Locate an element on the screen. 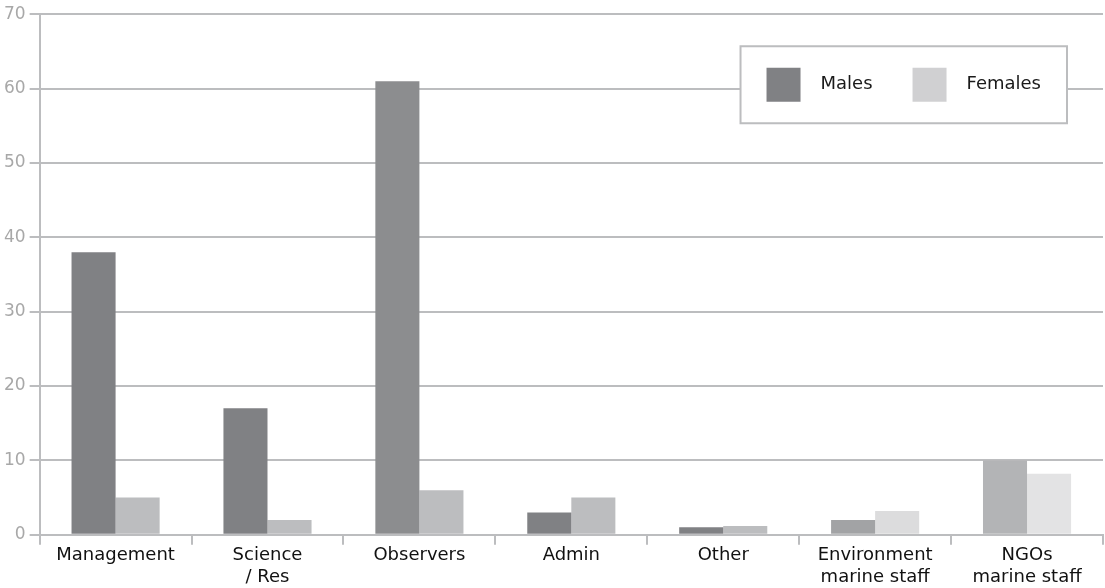 The width and height of the screenshot is (1105, 588). y-tick-label: 70 is located at coordinates (14, 12).